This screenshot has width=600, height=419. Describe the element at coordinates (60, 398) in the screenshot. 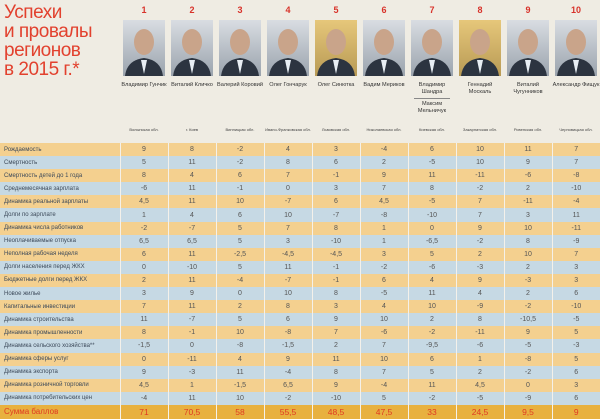

I see `row-label: Динамика потребительских цен` at that location.